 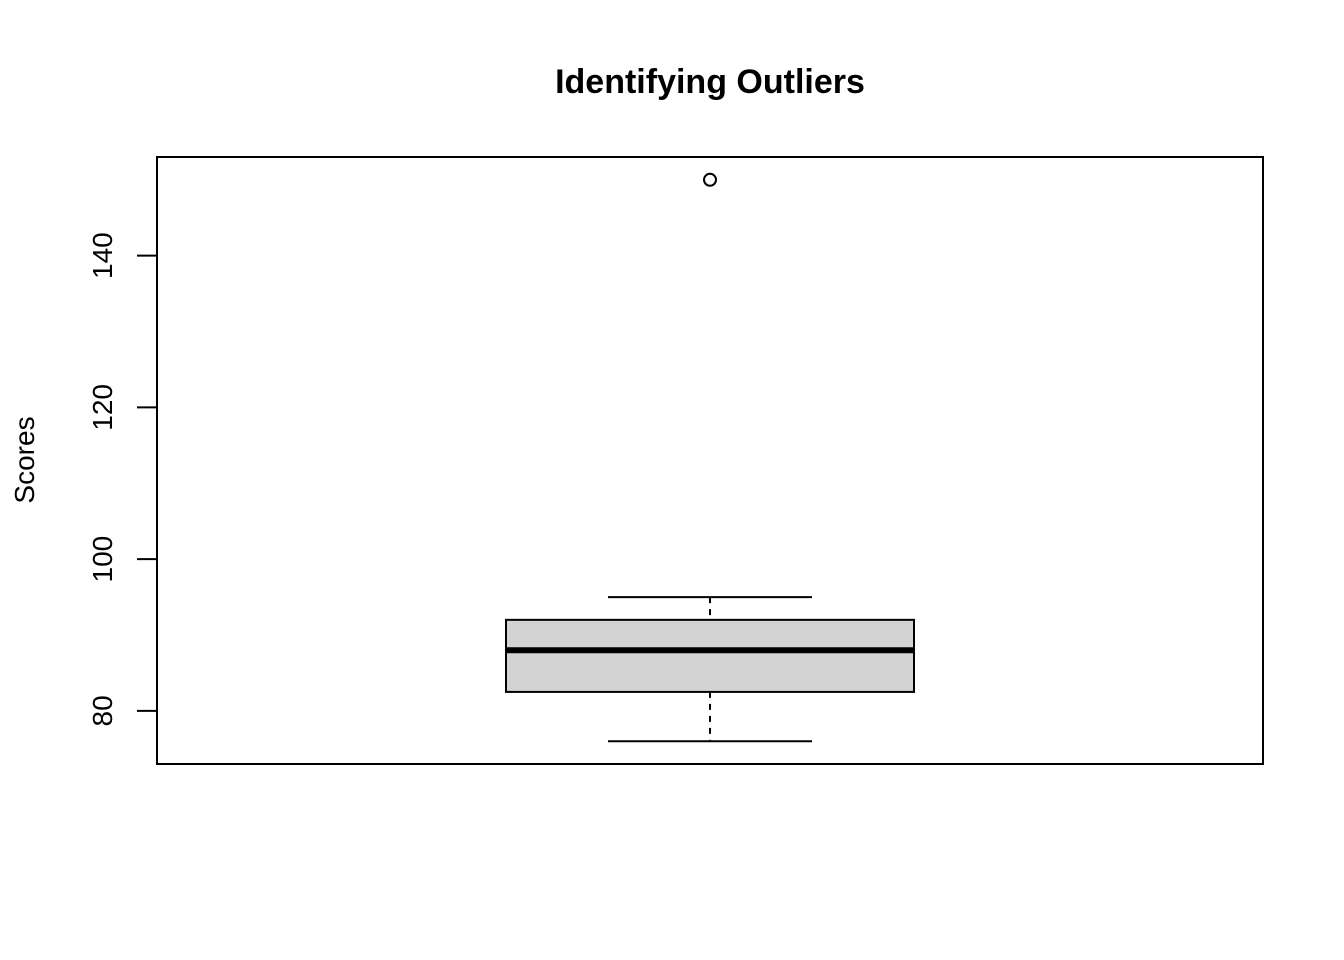 What do you see at coordinates (102, 255) in the screenshot?
I see `y-tick-label: 140` at bounding box center [102, 255].